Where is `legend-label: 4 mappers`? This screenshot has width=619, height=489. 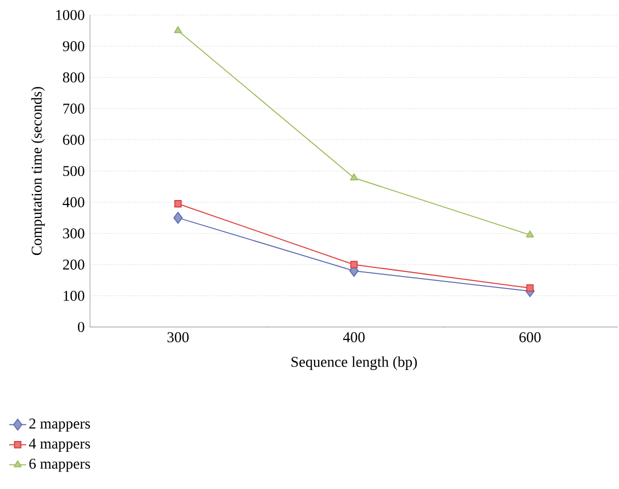
legend-label: 4 mappers is located at coordinates (59, 445).